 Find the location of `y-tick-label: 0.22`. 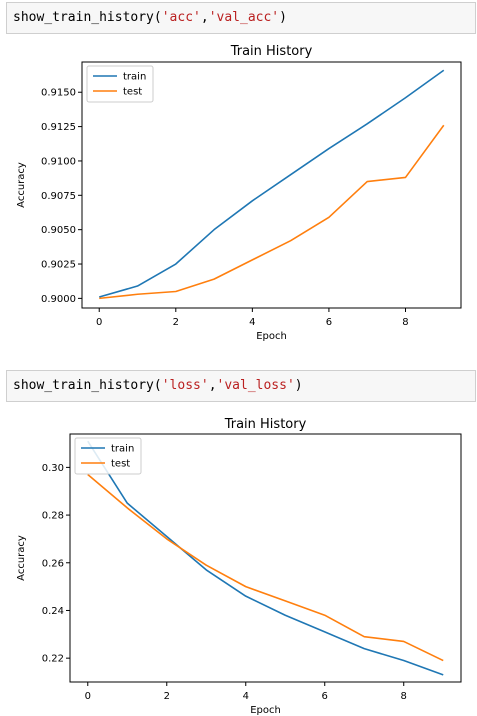

y-tick-label: 0.22 is located at coordinates (53, 659).